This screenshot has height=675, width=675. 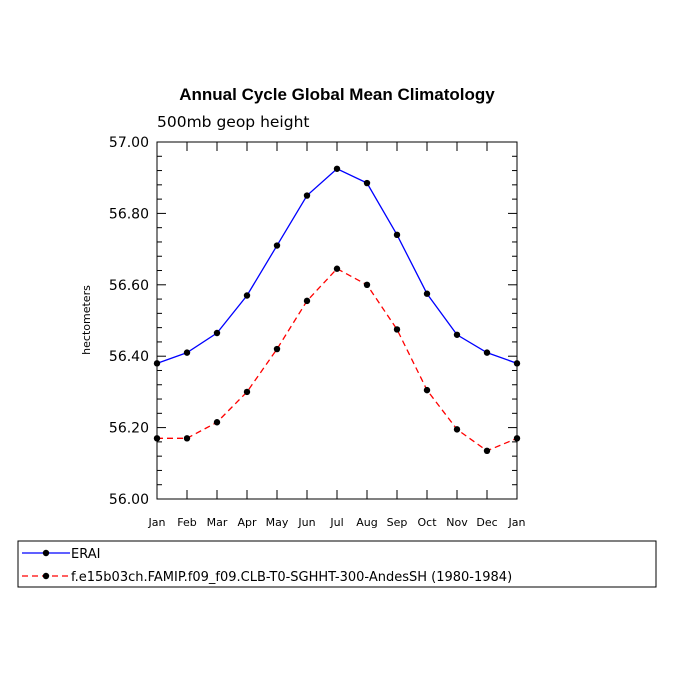 What do you see at coordinates (366, 522) in the screenshot?
I see `x-tick-label: Aug` at bounding box center [366, 522].